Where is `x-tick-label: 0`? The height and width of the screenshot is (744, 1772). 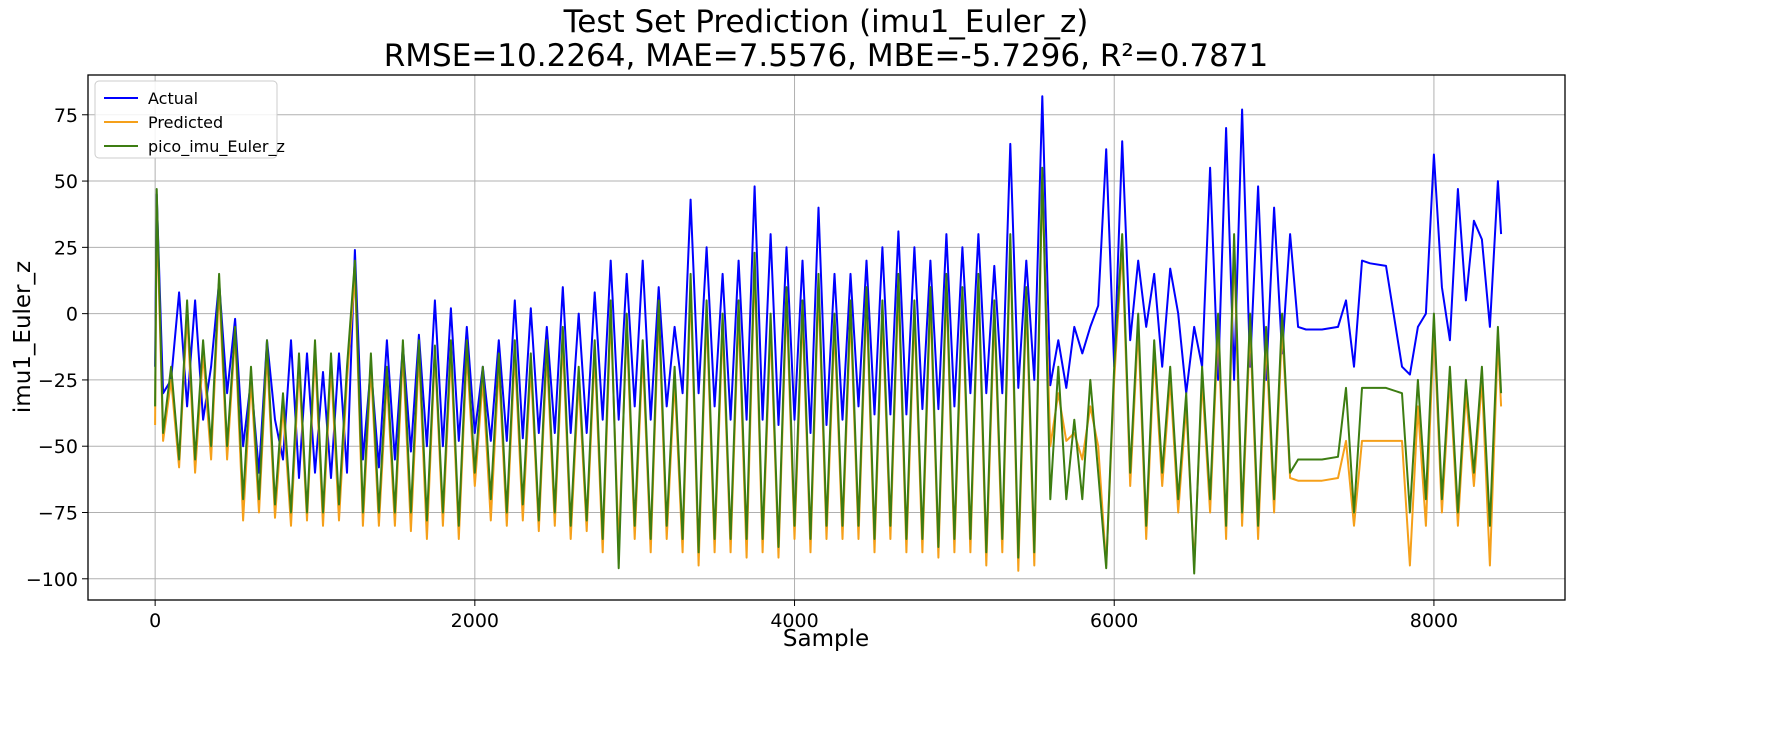 x-tick-label: 0 is located at coordinates (155, 621).